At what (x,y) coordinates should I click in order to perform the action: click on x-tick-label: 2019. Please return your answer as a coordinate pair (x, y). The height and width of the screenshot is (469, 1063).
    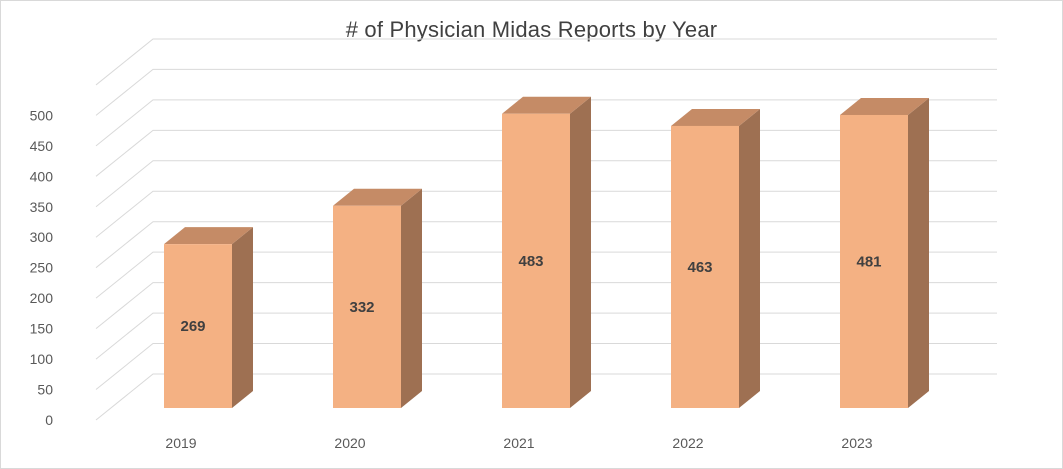
    Looking at the image, I should click on (180, 443).